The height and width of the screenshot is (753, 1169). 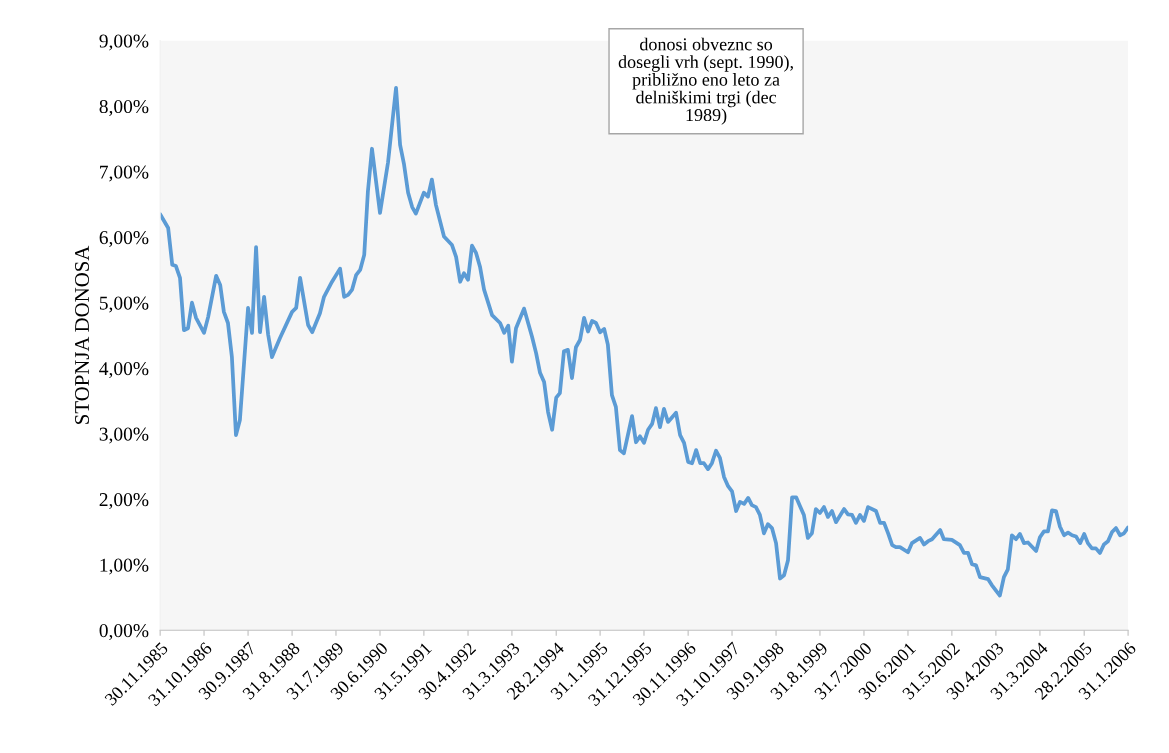 I want to click on y-tick-label: 4,00%, so click(x=124, y=370).